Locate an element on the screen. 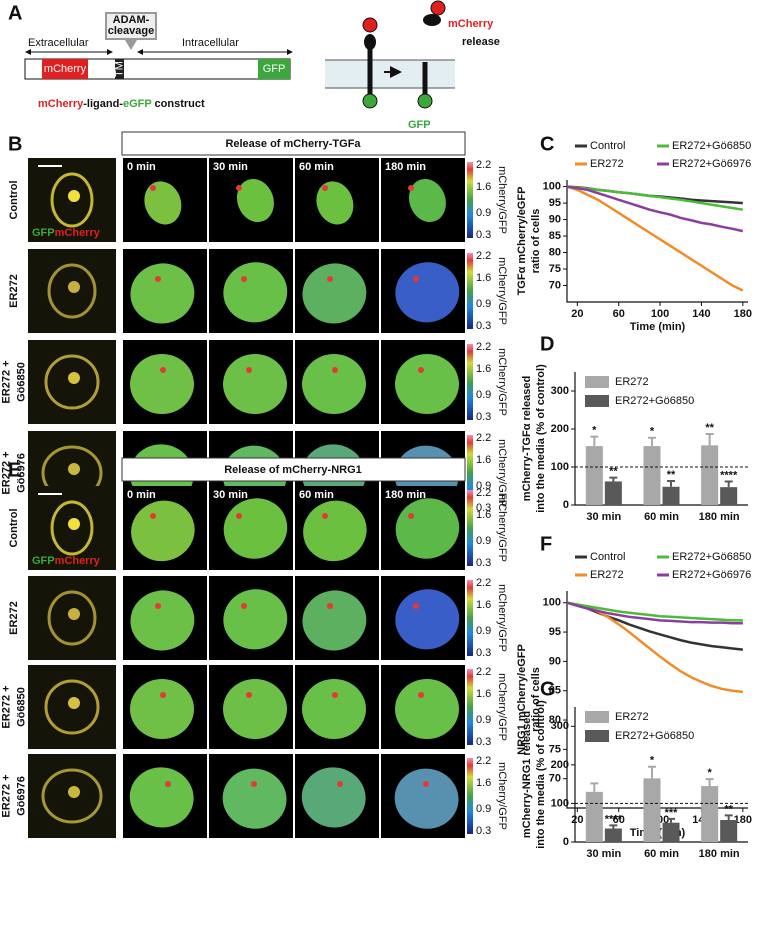  overlay-part: GFP is located at coordinates (43, 233).